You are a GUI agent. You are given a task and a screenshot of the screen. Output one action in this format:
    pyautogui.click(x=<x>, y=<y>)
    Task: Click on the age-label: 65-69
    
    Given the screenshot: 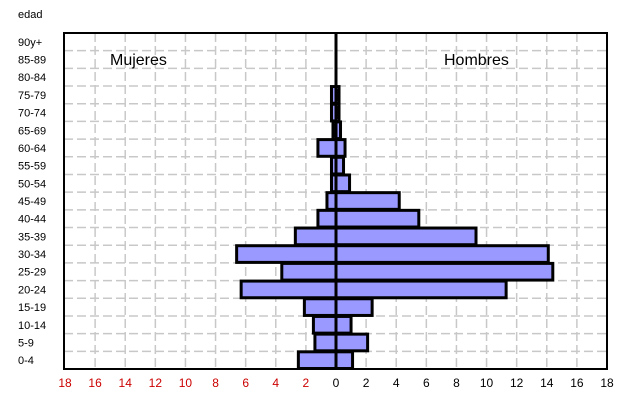 What is the action you would take?
    pyautogui.click(x=32, y=131)
    